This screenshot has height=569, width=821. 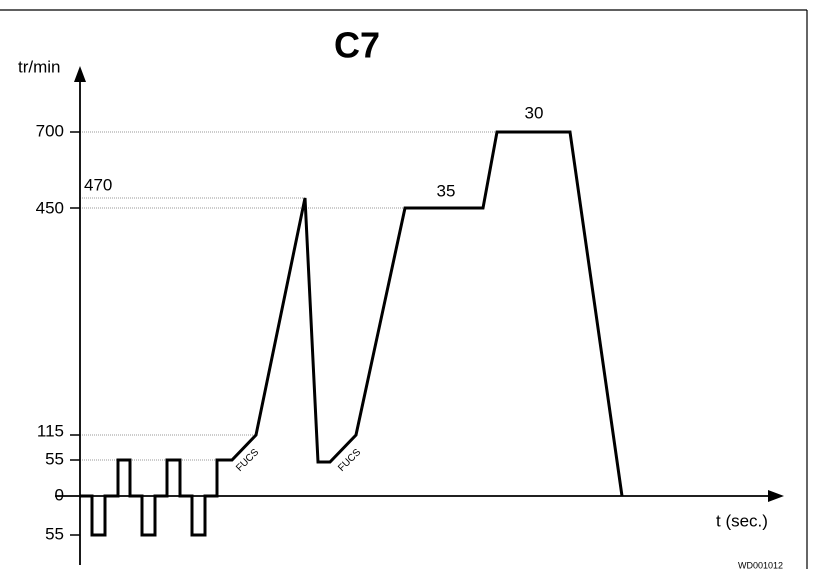 What do you see at coordinates (742, 520) in the screenshot?
I see `x-axis-label: t (sec.)` at bounding box center [742, 520].